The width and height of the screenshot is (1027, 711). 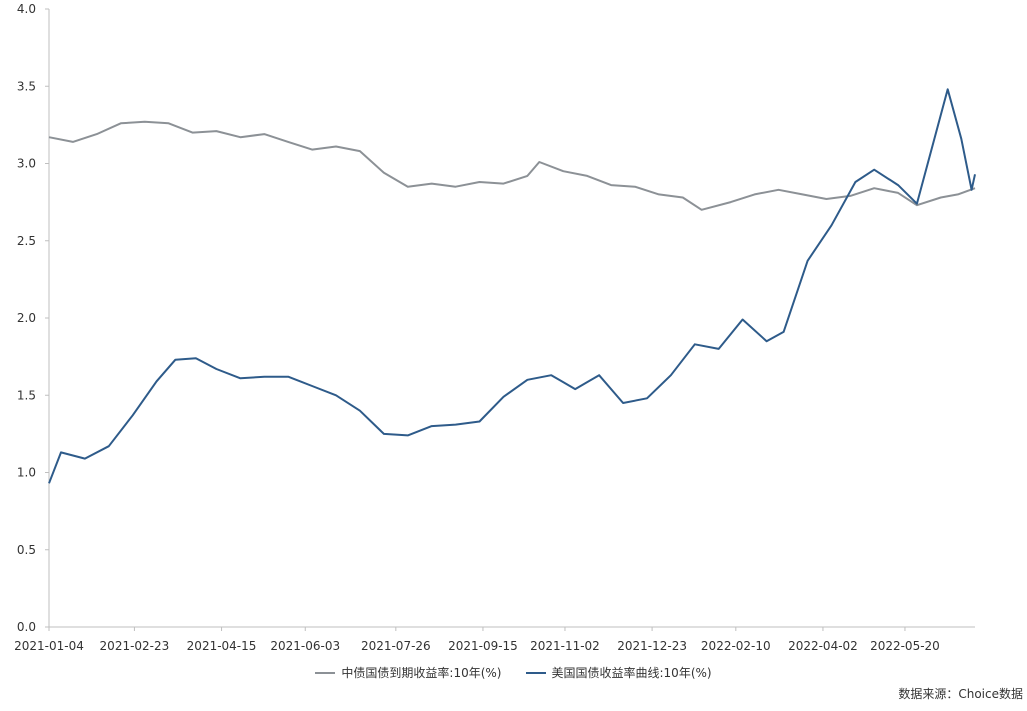 What do you see at coordinates (905, 646) in the screenshot?
I see `x-tick-label: 2022-05-20` at bounding box center [905, 646].